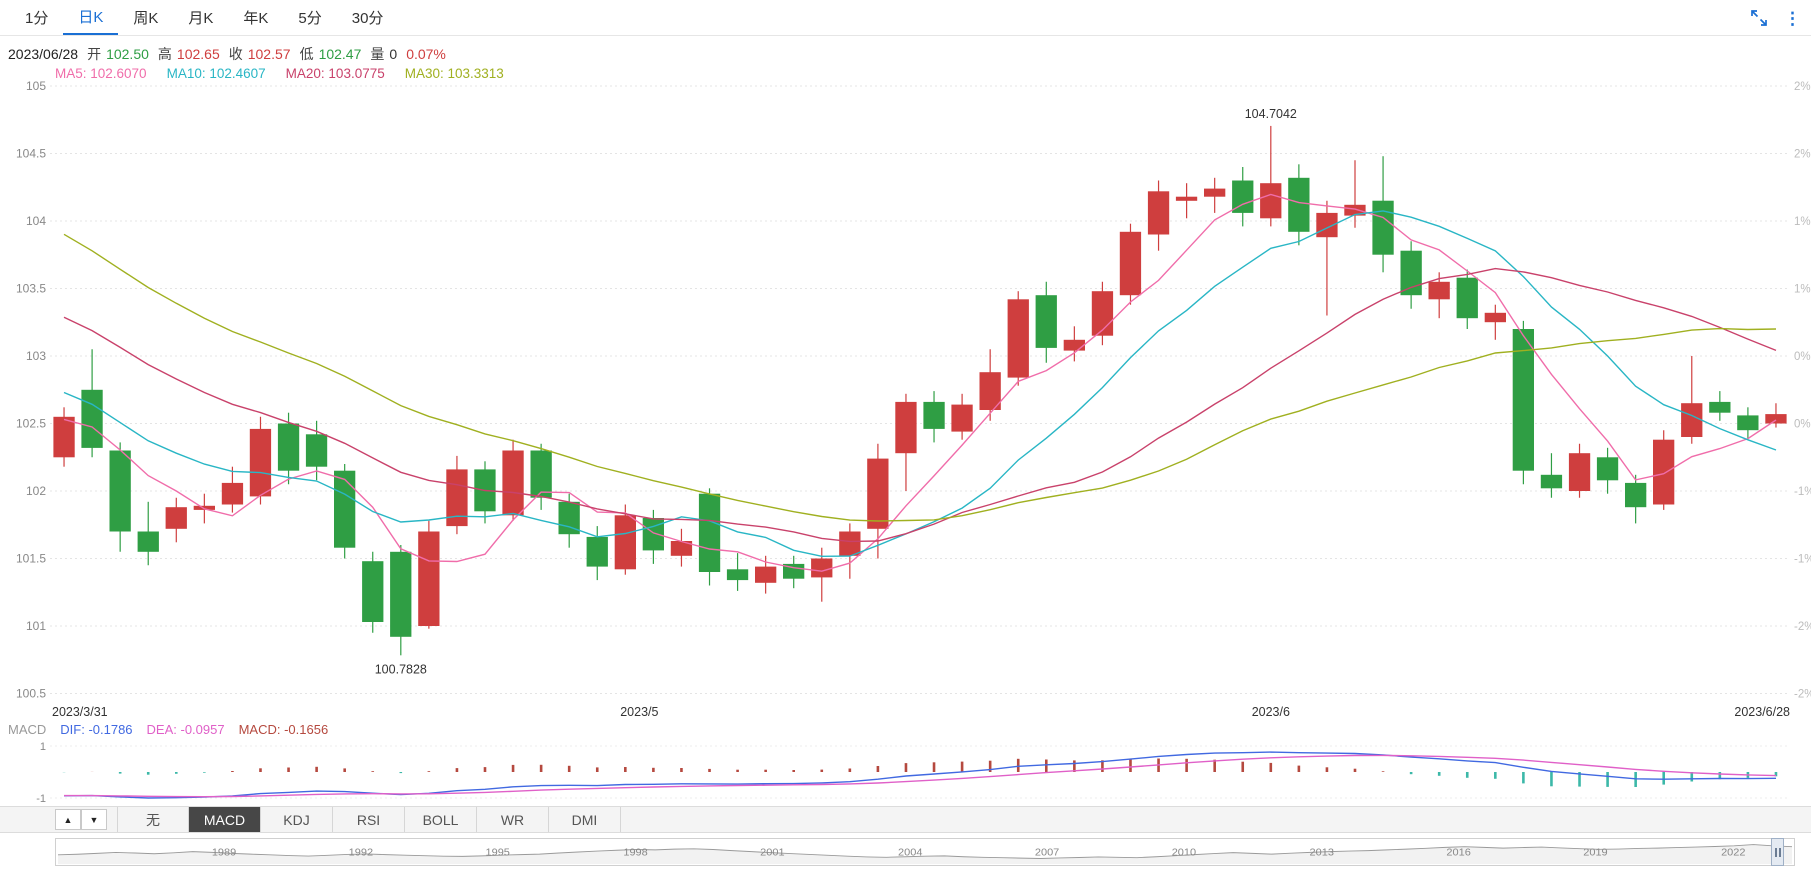 This screenshot has height=893, width=1811. I want to click on svg-text: 105, so click(36, 86).